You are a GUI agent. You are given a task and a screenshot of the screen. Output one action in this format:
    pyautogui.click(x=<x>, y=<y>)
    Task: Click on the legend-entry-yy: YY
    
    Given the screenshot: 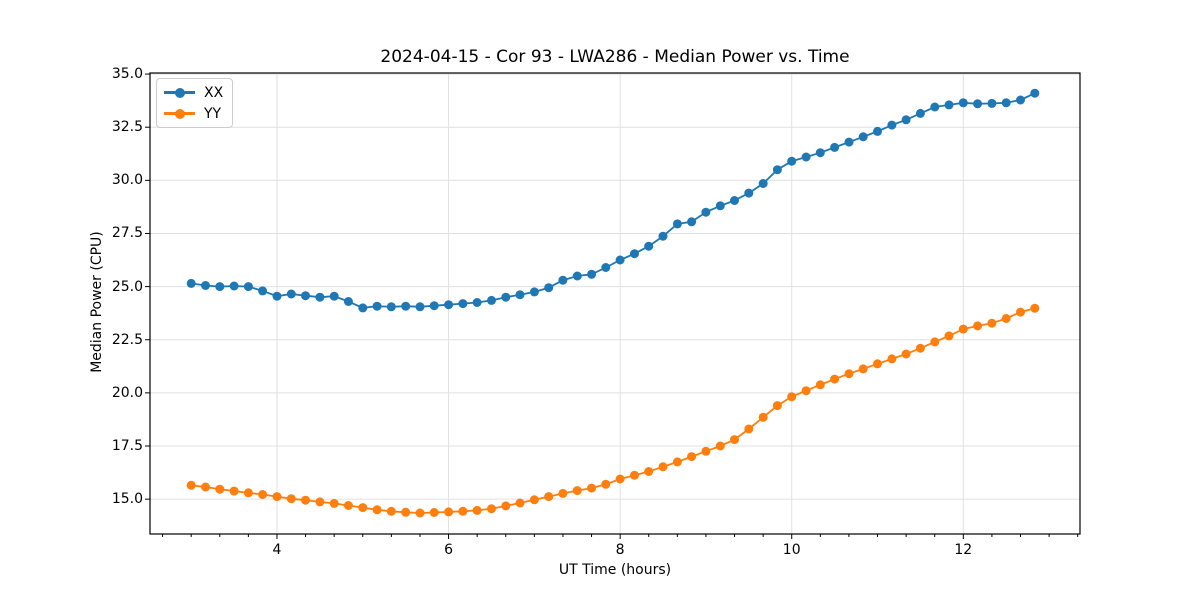 What is the action you would take?
    pyautogui.click(x=193, y=113)
    